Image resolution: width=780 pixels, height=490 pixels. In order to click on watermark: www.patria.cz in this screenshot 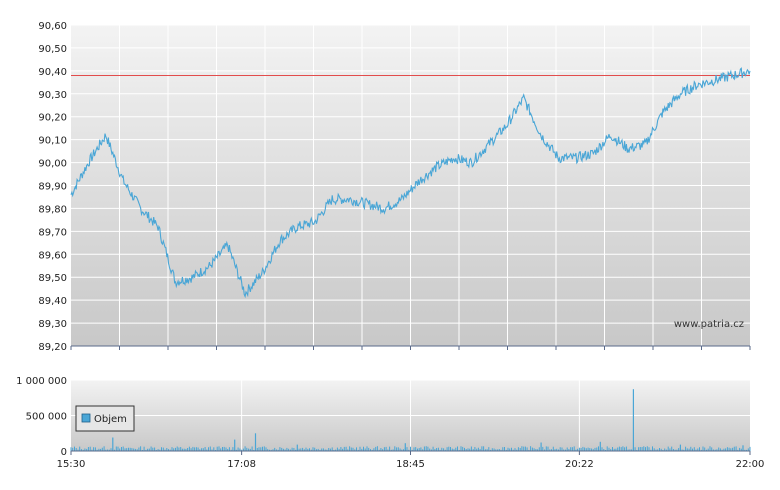, I will do `click(709, 324)`.